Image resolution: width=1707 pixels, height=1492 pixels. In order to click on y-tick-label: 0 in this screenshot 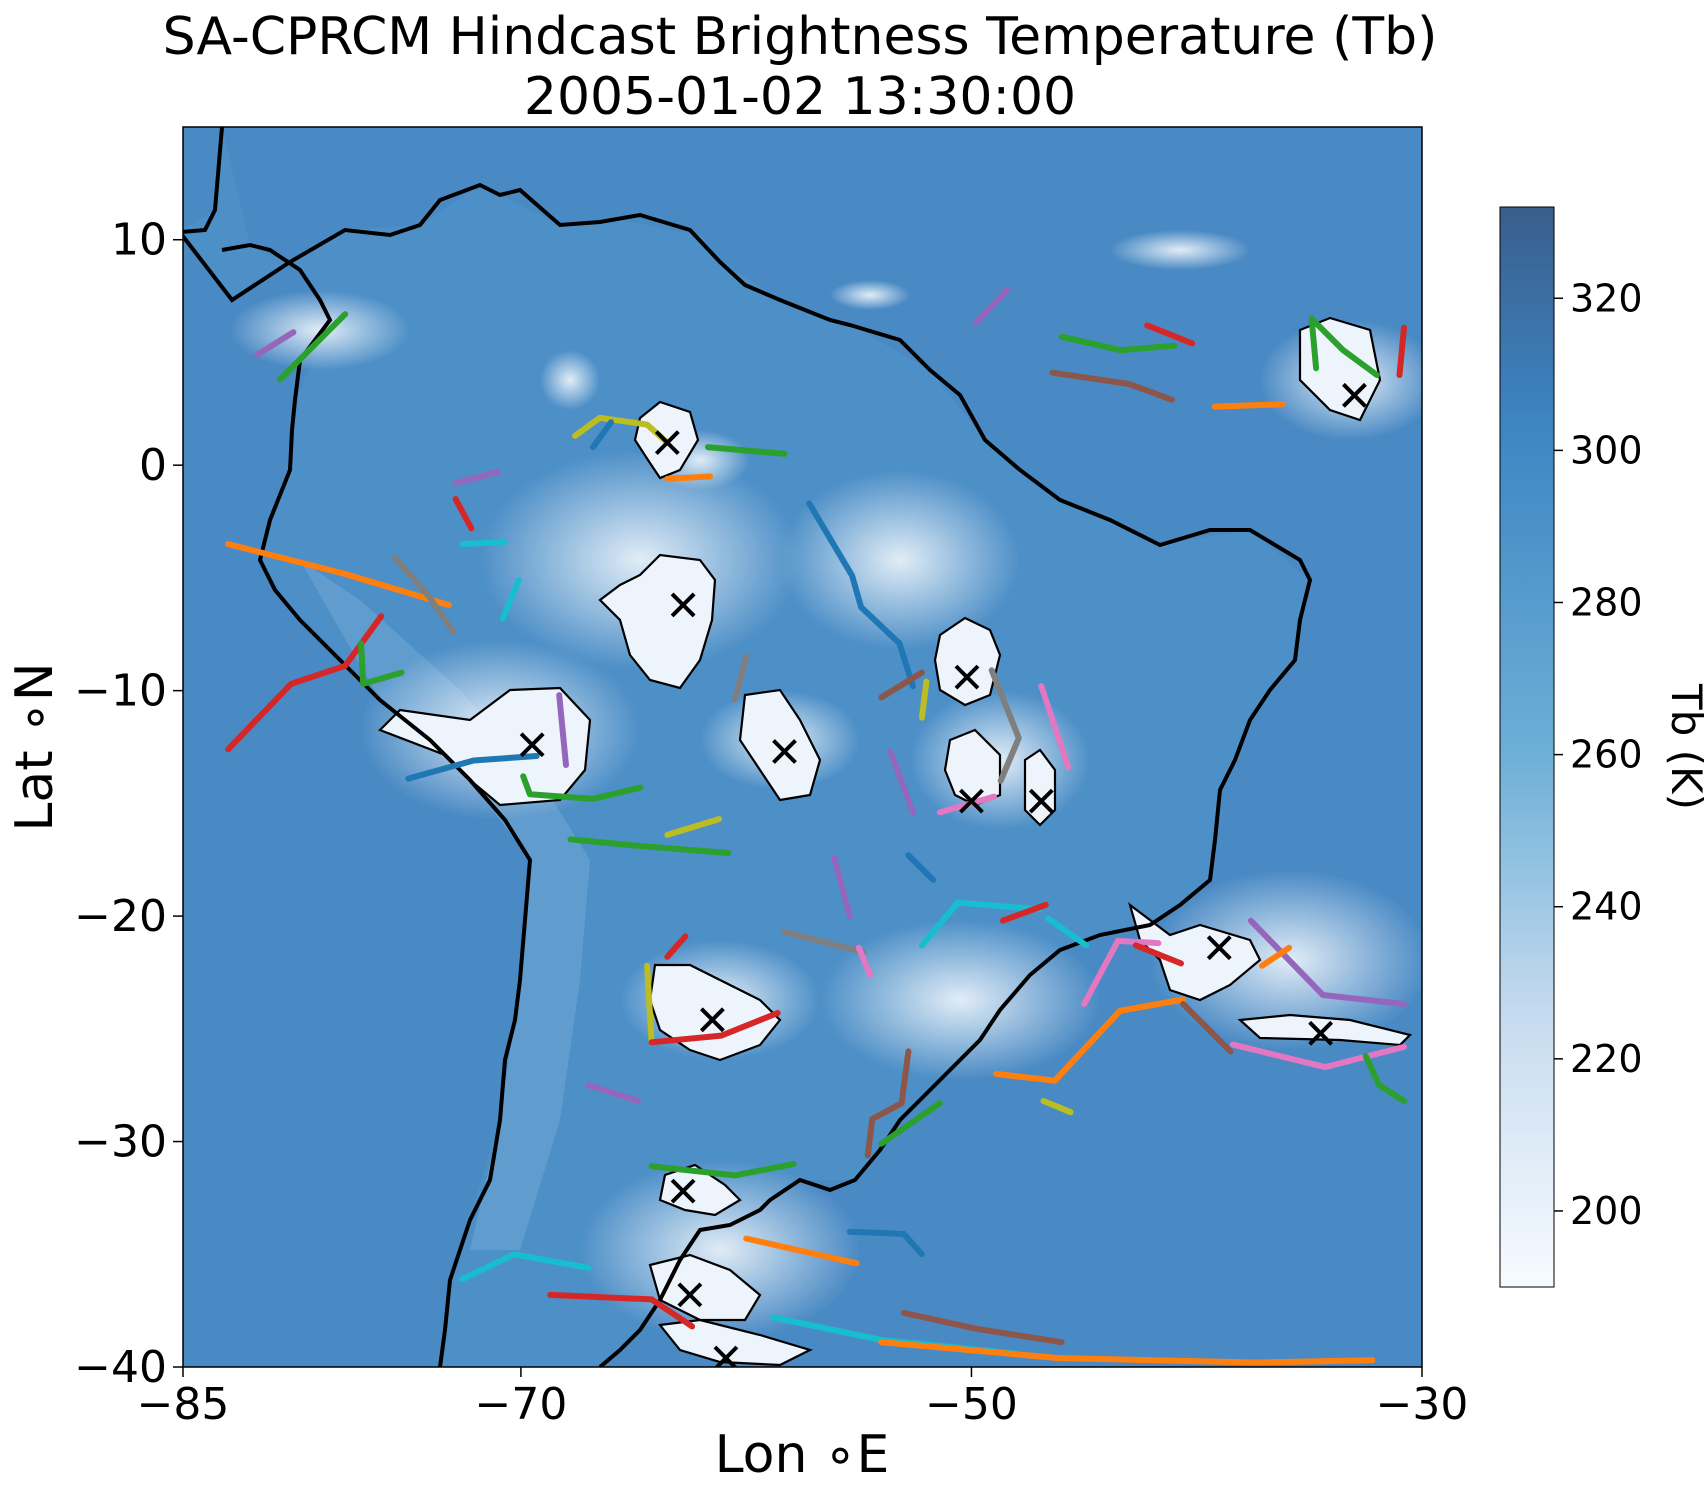, I will do `click(153, 465)`.